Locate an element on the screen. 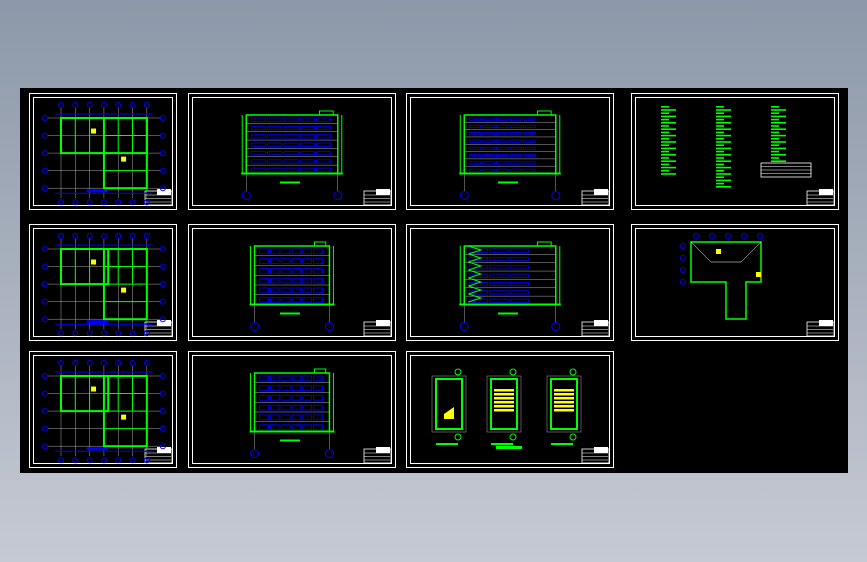  drawing-notes is located at coordinates (736, 147).